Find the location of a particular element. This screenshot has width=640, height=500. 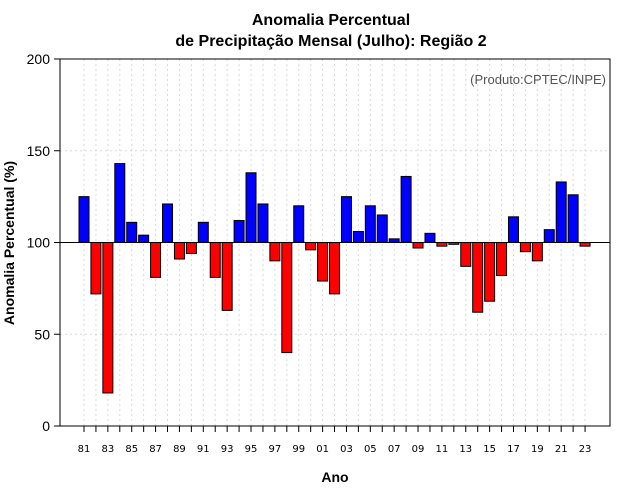

x-tick-label: 89 is located at coordinates (179, 449).